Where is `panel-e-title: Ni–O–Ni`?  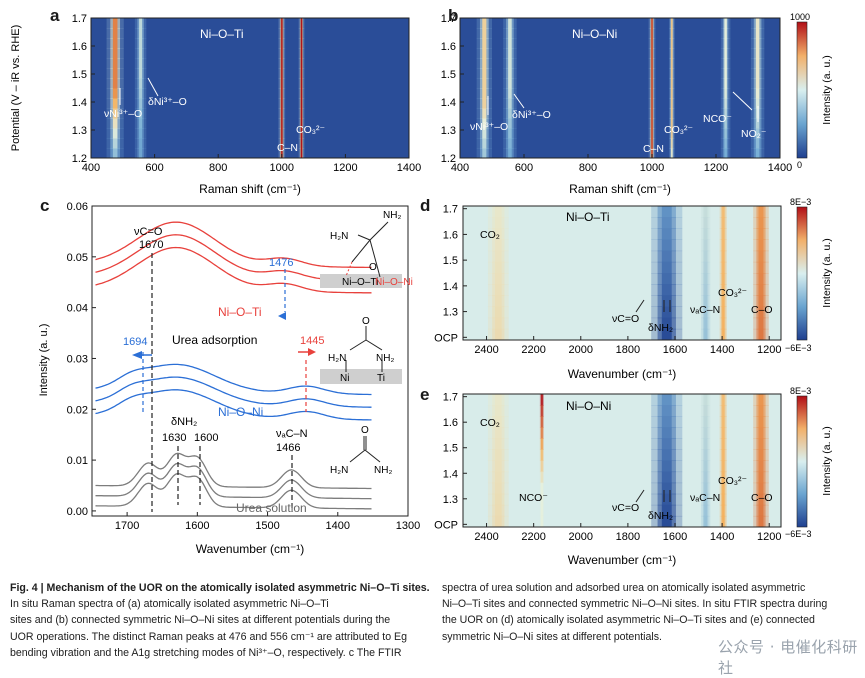 panel-e-title: Ni–O–Ni is located at coordinates (588, 406).